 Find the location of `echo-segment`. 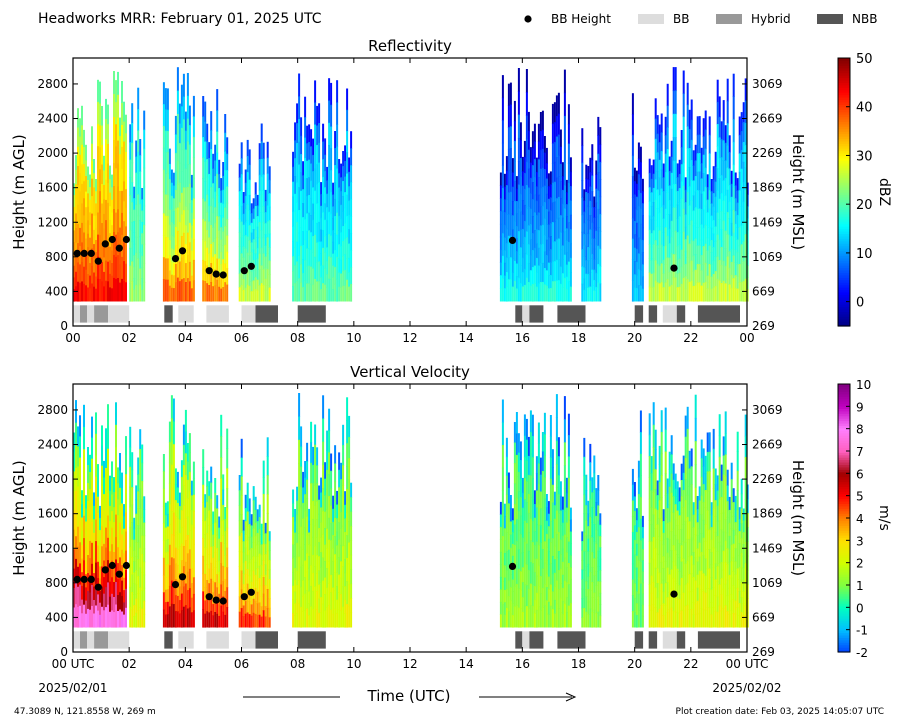

echo-segment is located at coordinates (100, 186).